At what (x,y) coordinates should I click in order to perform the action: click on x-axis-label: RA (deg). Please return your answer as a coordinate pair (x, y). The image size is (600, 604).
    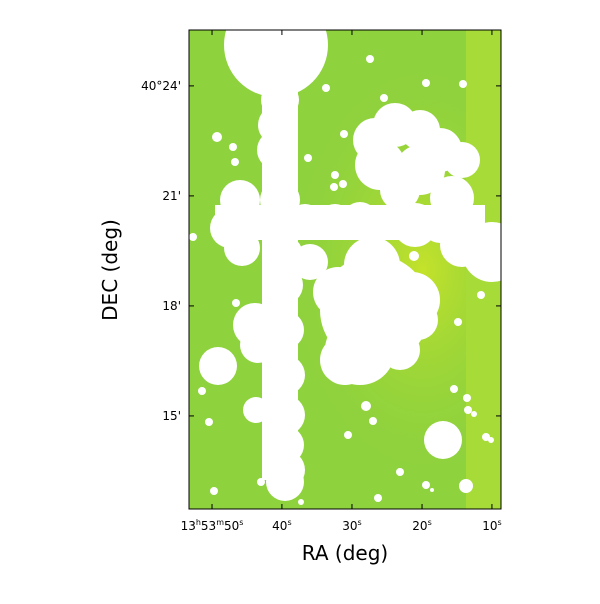
    Looking at the image, I should click on (345, 553).